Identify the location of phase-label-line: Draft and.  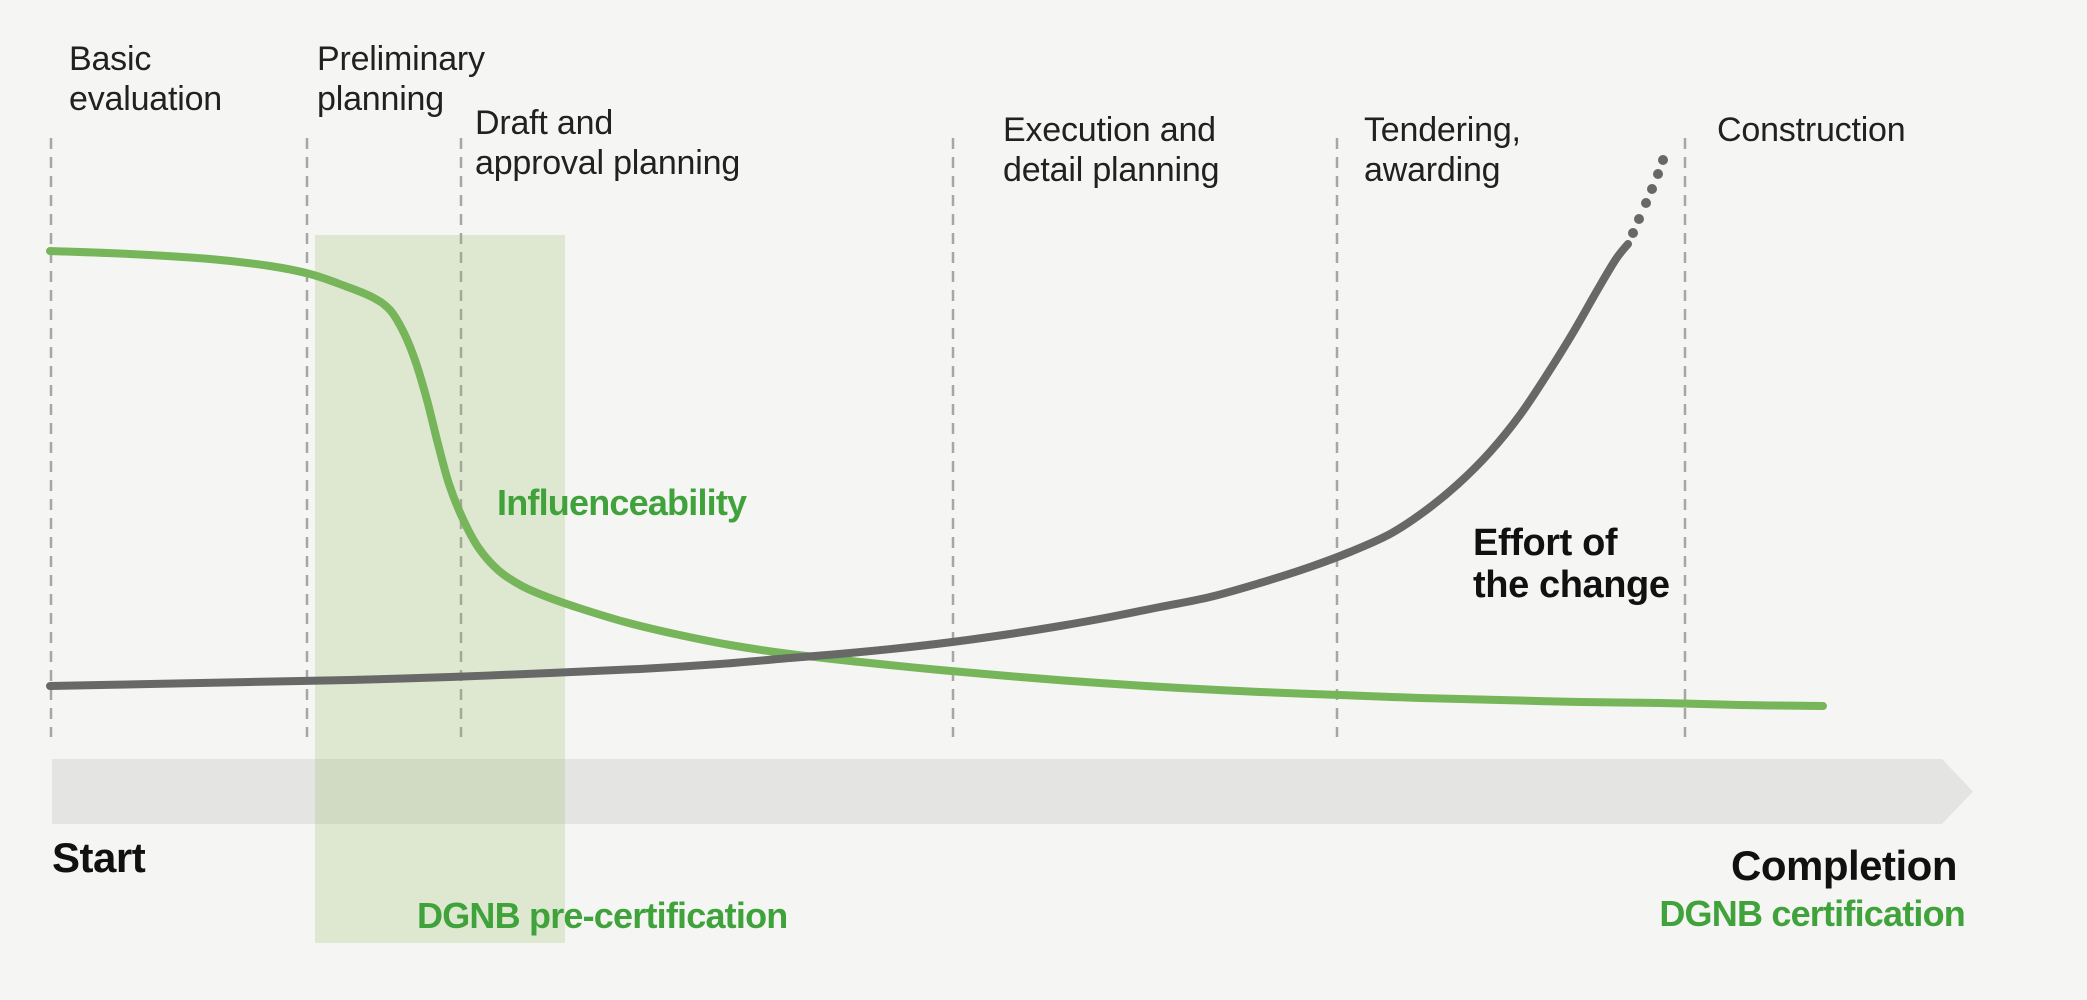
(544, 123).